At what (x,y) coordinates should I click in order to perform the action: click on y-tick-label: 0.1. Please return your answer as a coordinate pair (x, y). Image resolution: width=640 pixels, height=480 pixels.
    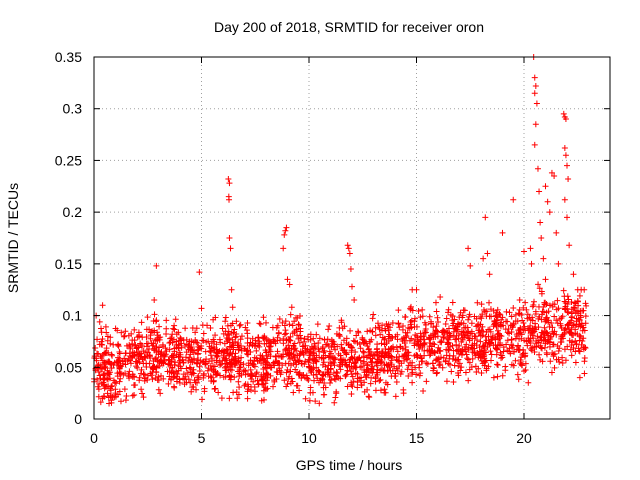
    Looking at the image, I should click on (73, 316).